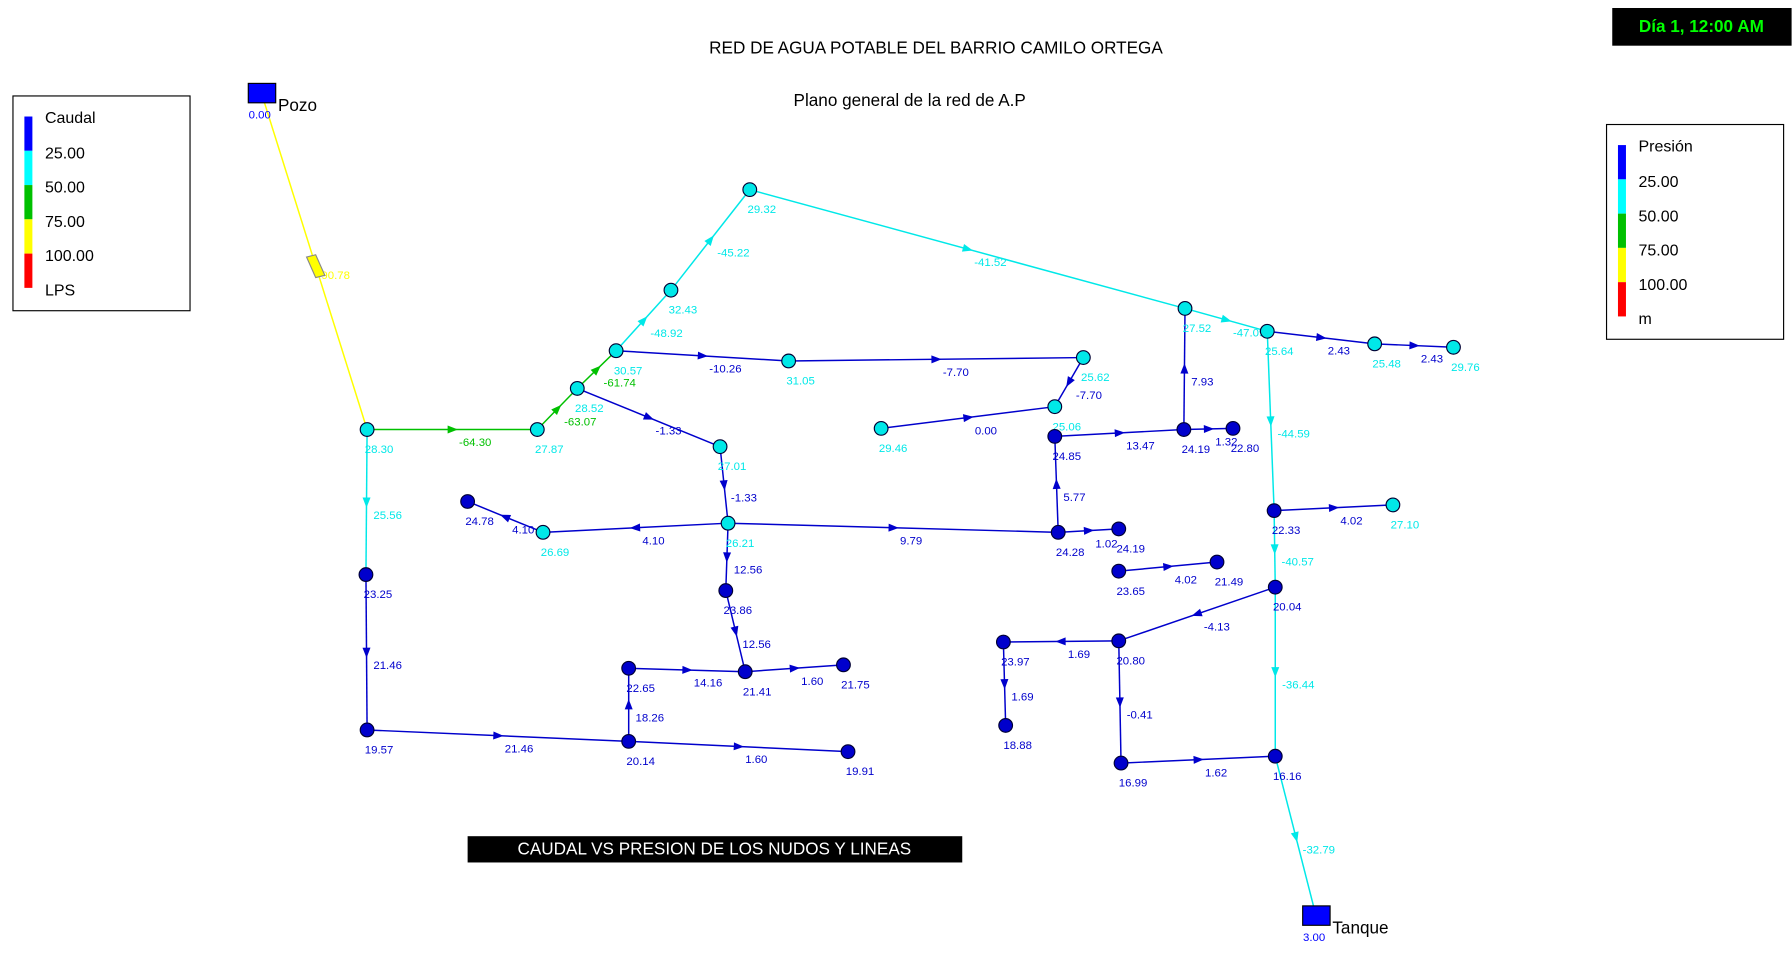 This screenshot has width=1792, height=963. What do you see at coordinates (70, 118) in the screenshot?
I see `legend-title: Caudal` at bounding box center [70, 118].